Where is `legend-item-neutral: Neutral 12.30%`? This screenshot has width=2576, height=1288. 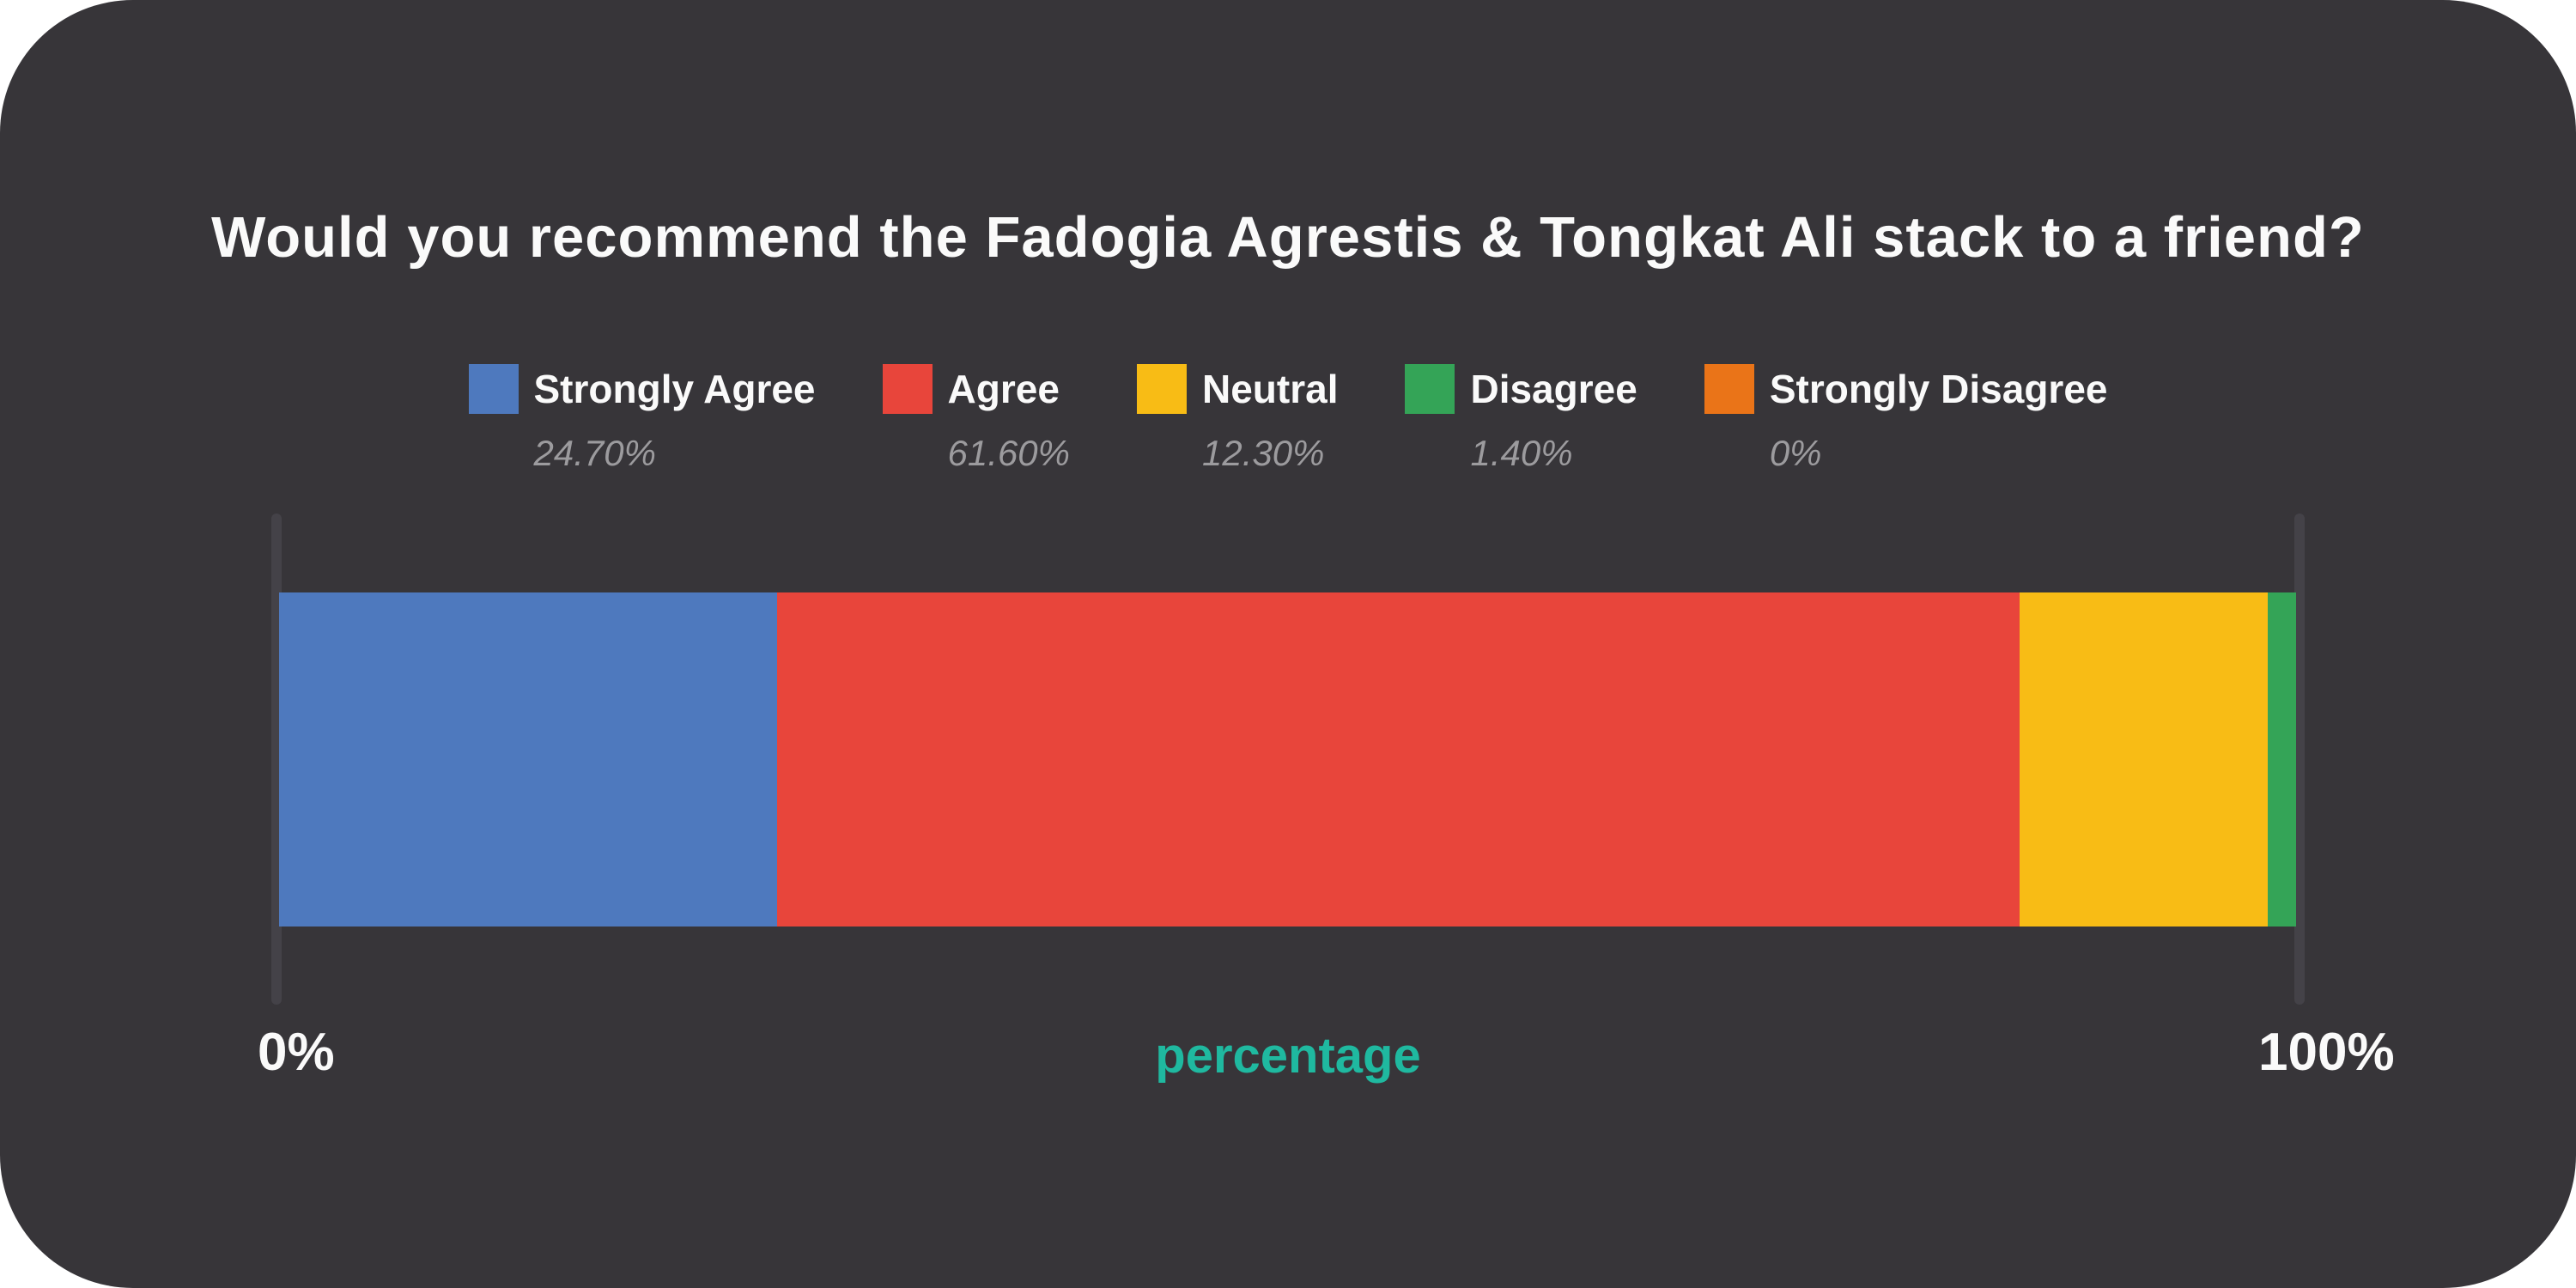 legend-item-neutral: Neutral 12.30% is located at coordinates (1237, 419).